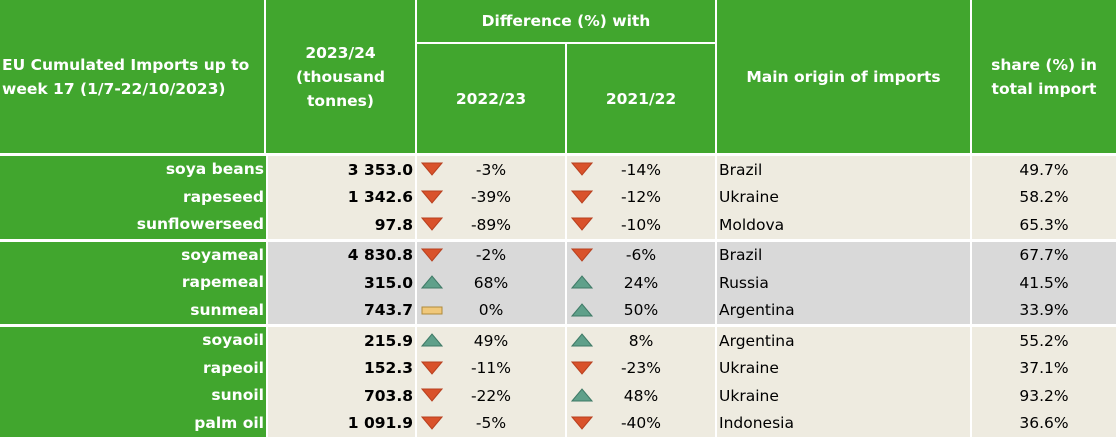  I want to click on diff-2021-22-cell: -12%, so click(640, 197).